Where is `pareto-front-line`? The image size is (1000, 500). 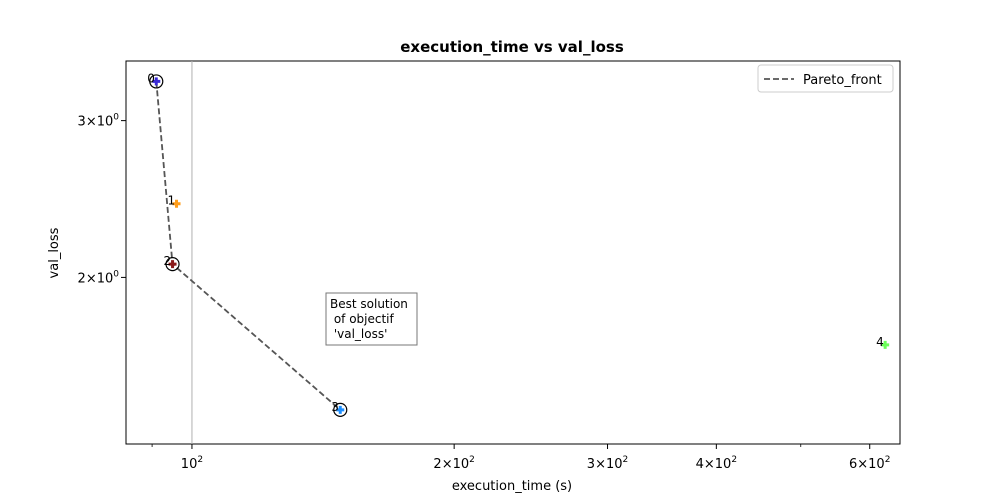 pareto-front-line is located at coordinates (248, 246).